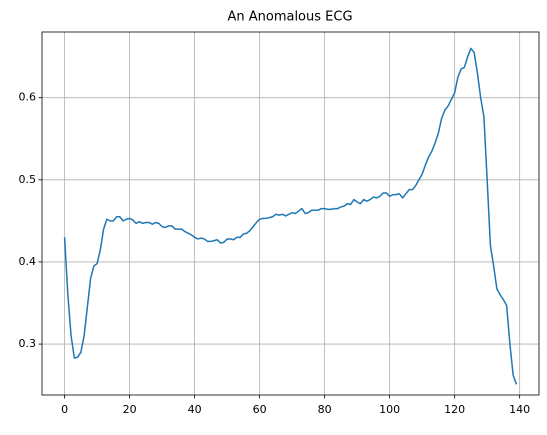 The image size is (547, 435). What do you see at coordinates (28, 97) in the screenshot?
I see `y-tick-label: 0.6` at bounding box center [28, 97].